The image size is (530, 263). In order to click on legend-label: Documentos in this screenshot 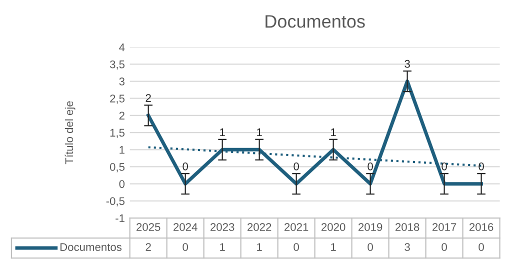, I will do `click(91, 247)`.